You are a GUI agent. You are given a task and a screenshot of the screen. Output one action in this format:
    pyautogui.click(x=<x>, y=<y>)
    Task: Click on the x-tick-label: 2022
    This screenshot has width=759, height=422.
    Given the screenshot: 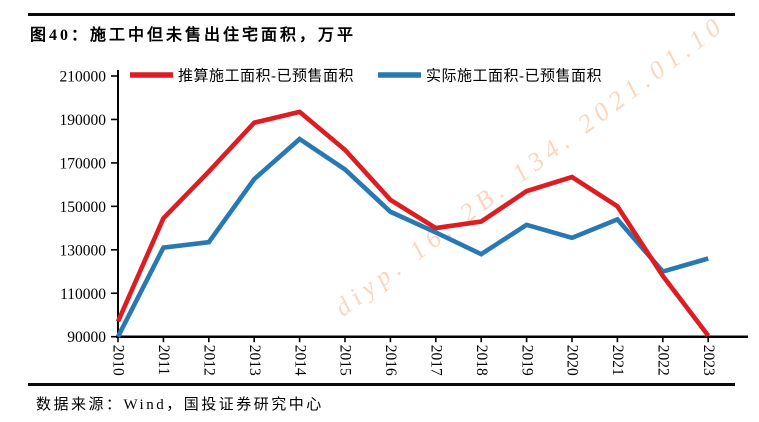 What is the action you would take?
    pyautogui.click(x=663, y=360)
    